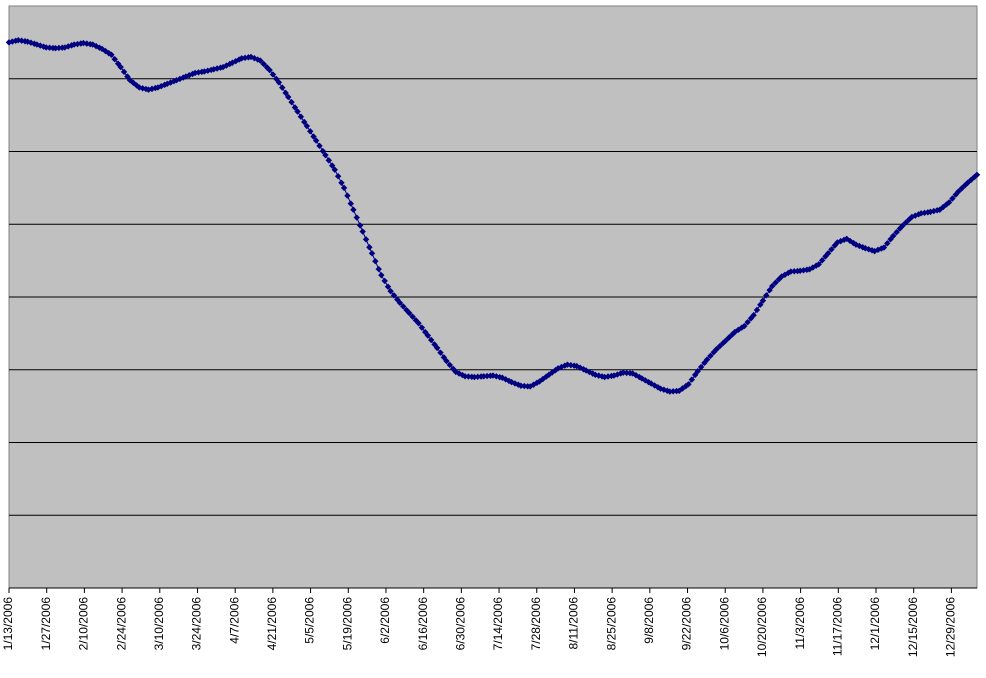 The height and width of the screenshot is (678, 986). I want to click on x-tick-label: 2/24/2006, so click(121, 624).